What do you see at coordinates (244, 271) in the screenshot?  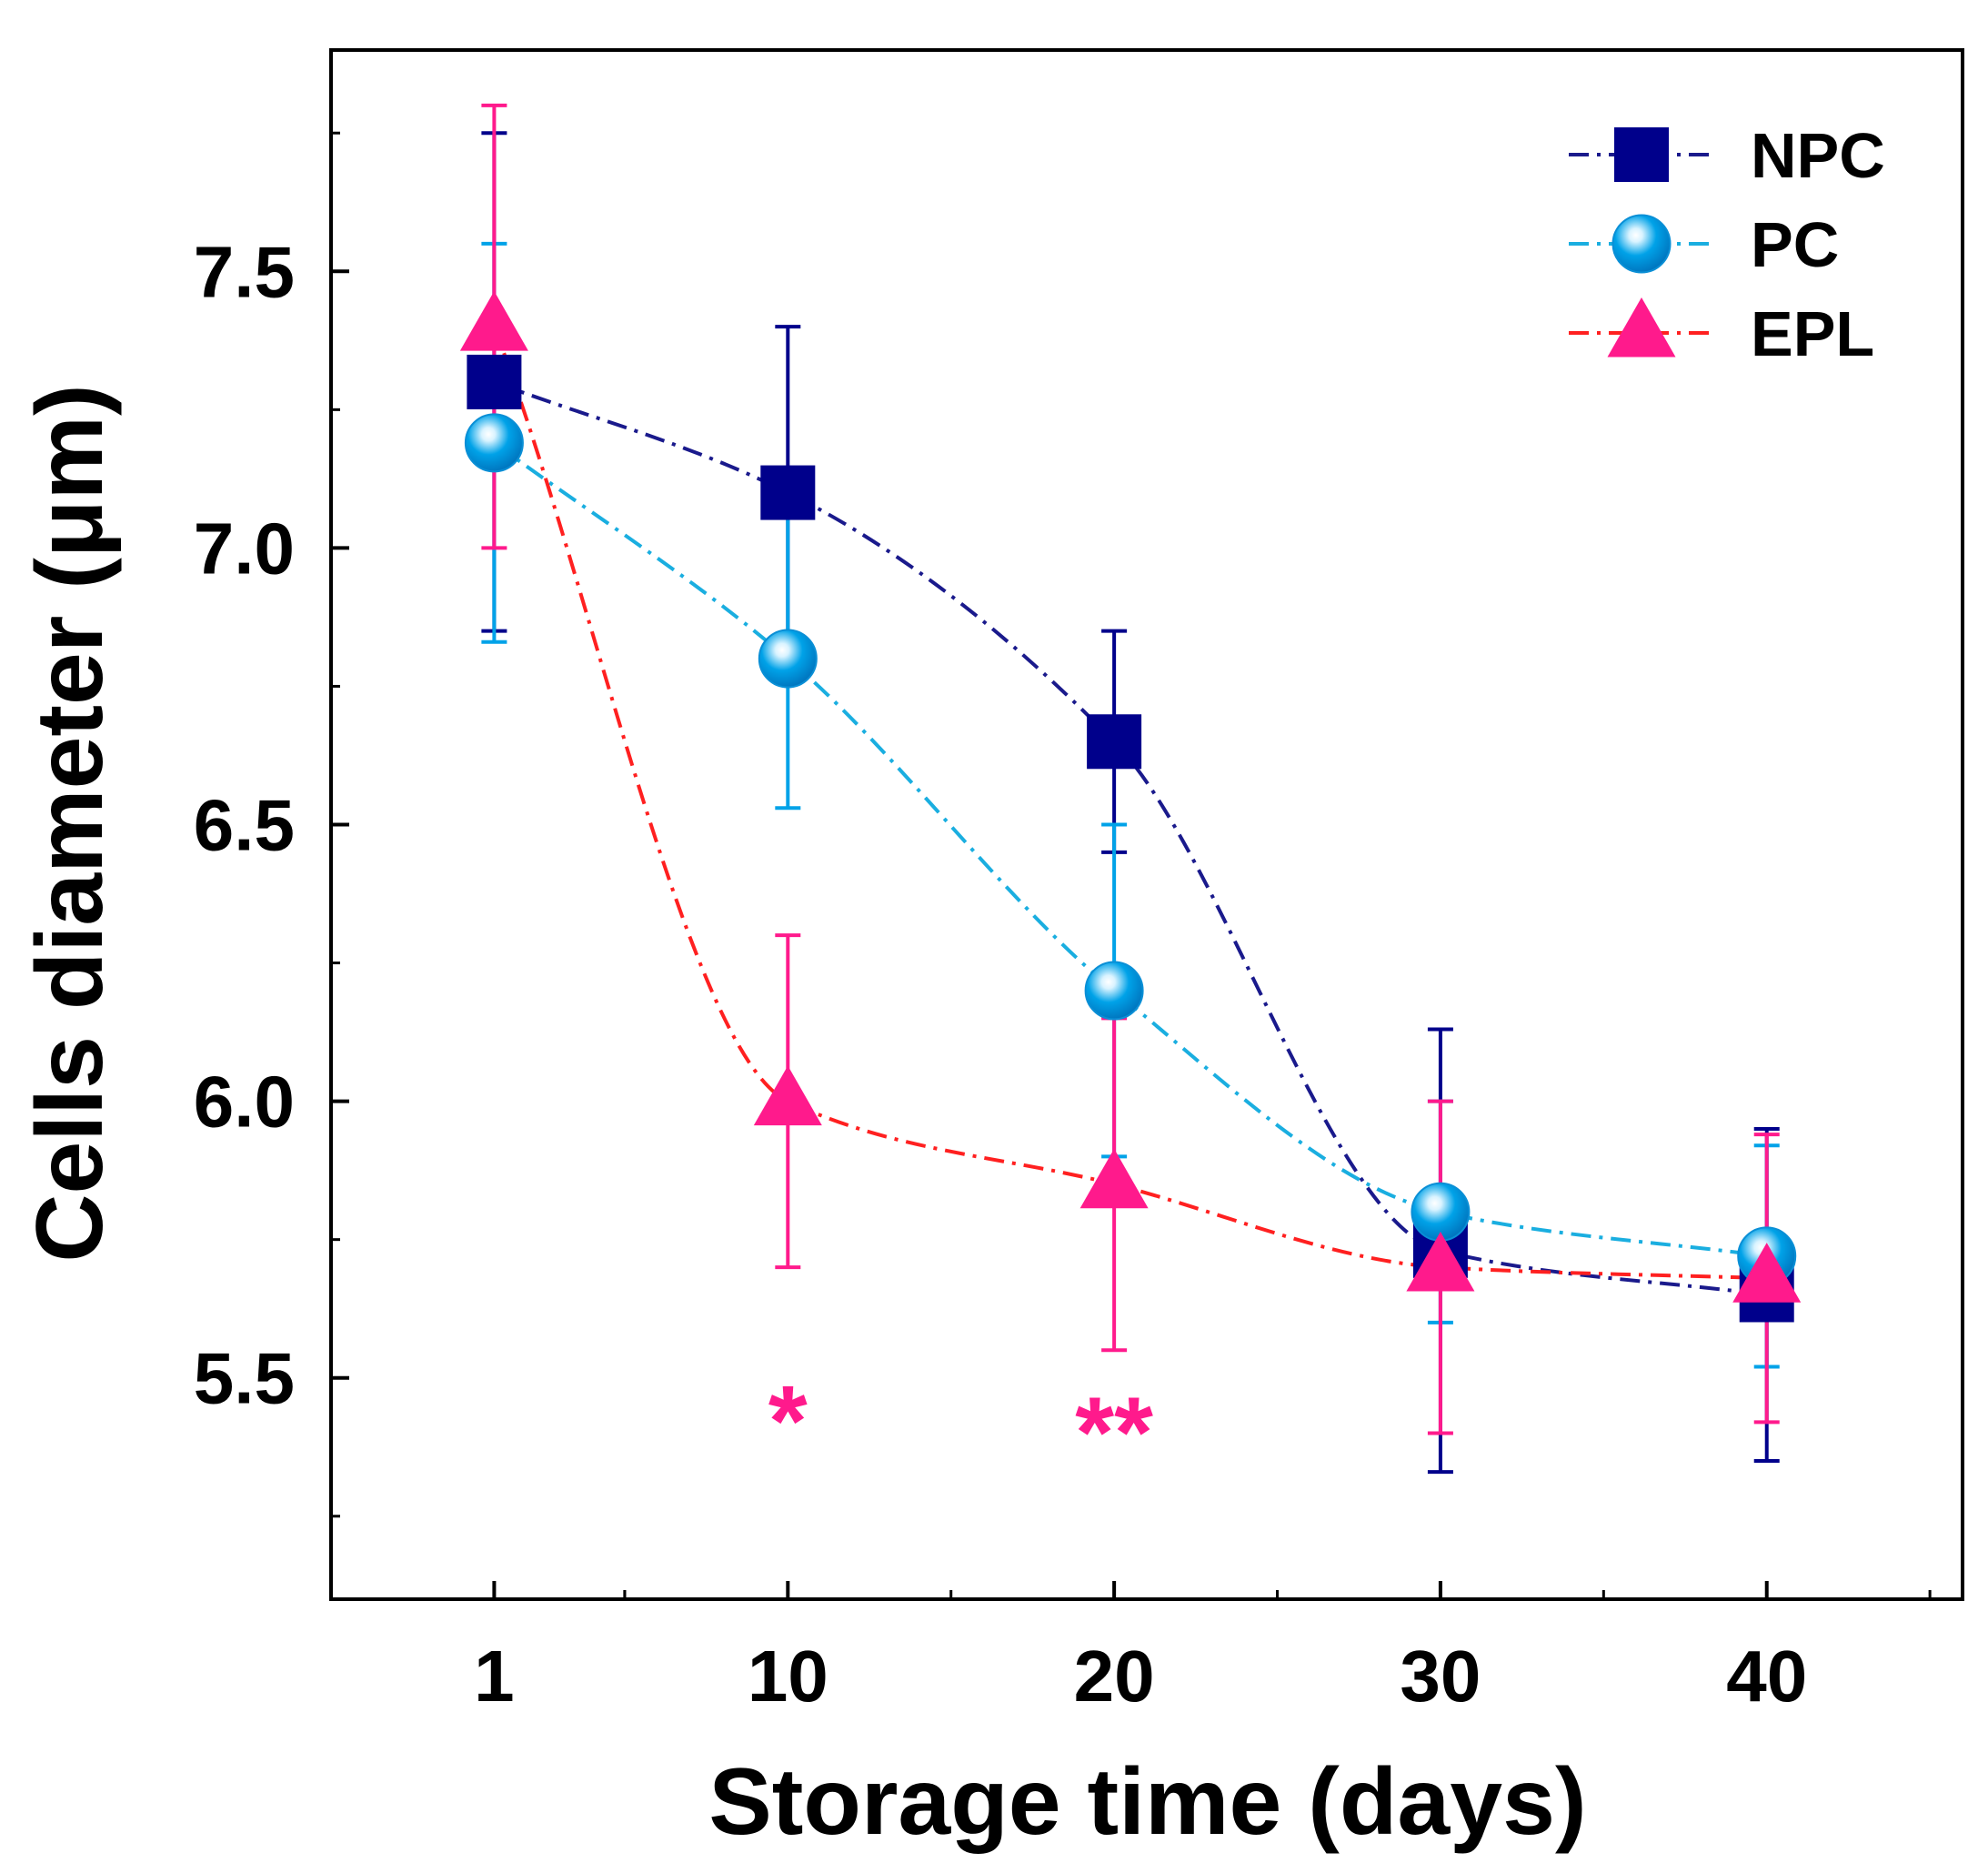 I see `y-tick-label: 7.5` at bounding box center [244, 271].